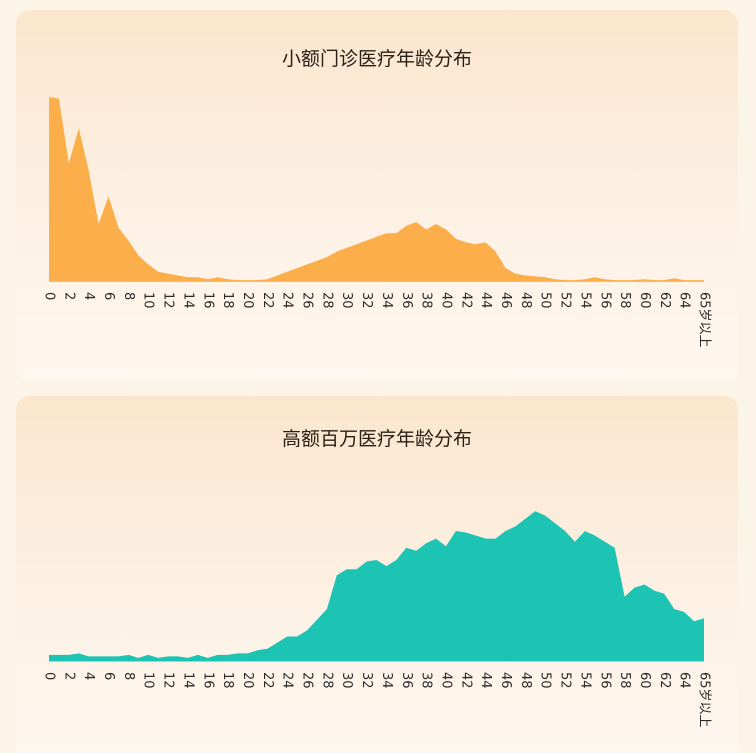 Image resolution: width=756 pixels, height=753 pixels. What do you see at coordinates (148, 300) in the screenshot?
I see `x-tick-label: 10` at bounding box center [148, 300].